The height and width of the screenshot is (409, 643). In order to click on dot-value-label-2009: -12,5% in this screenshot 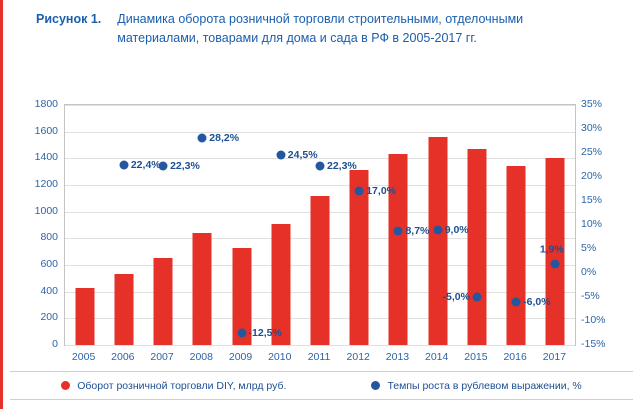, I will do `click(265, 333)`.